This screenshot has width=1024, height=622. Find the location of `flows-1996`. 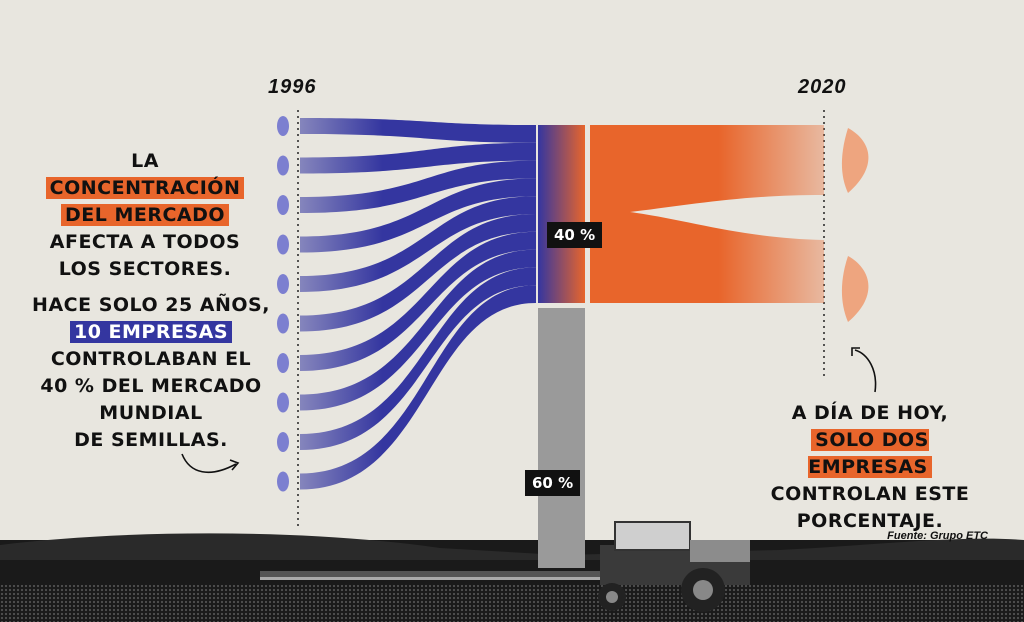

flows-1996 is located at coordinates (418, 304).